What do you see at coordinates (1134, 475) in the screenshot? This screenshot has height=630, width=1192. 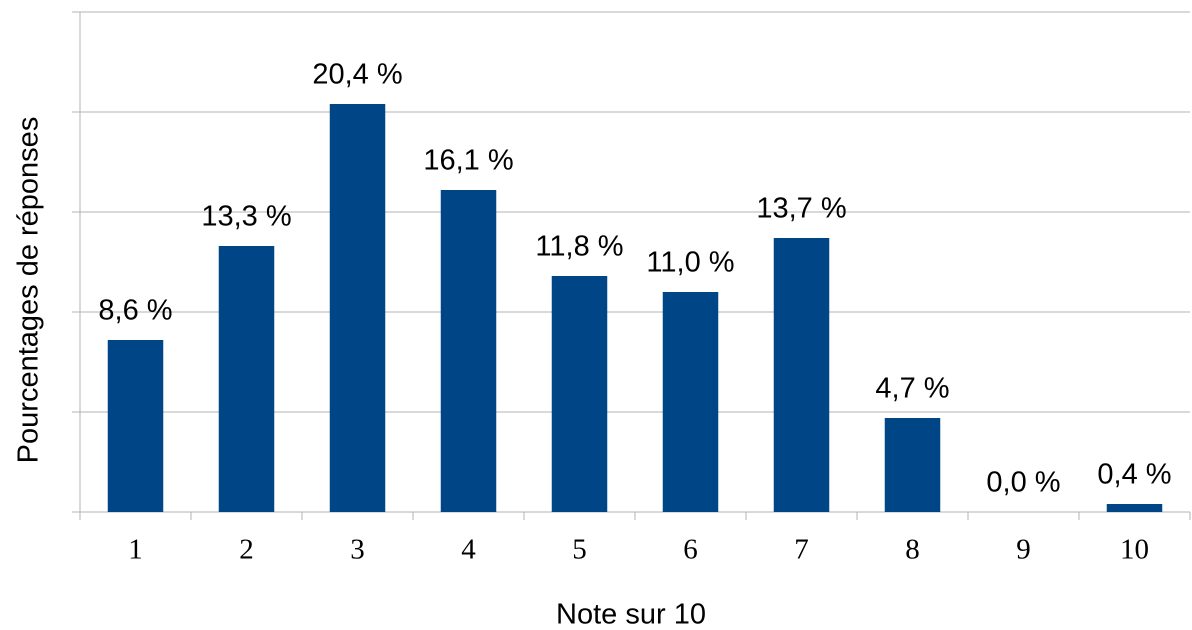 I see `value-label: 0,4 %` at bounding box center [1134, 475].